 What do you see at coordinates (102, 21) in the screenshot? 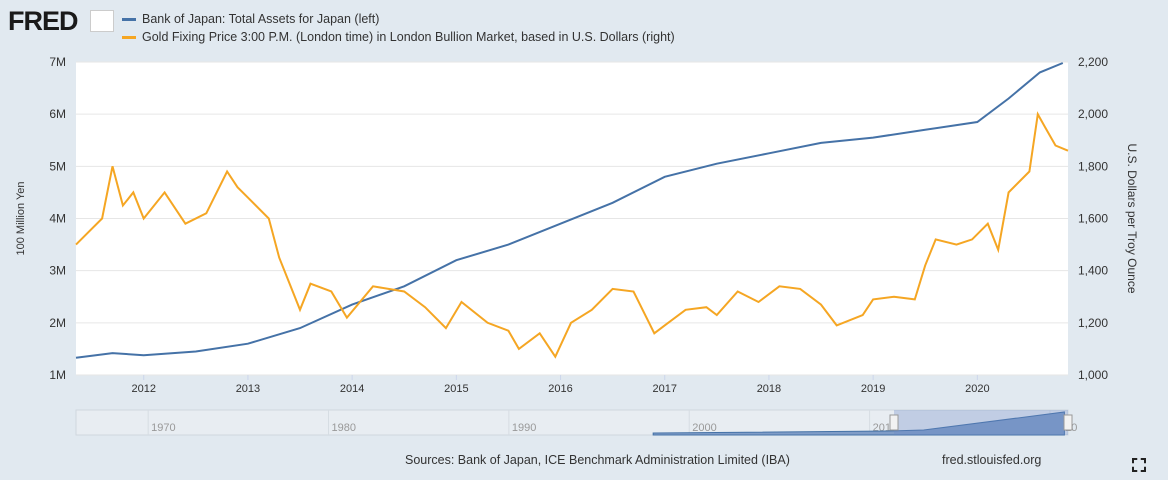
I see `chart-logo-icon` at bounding box center [102, 21].